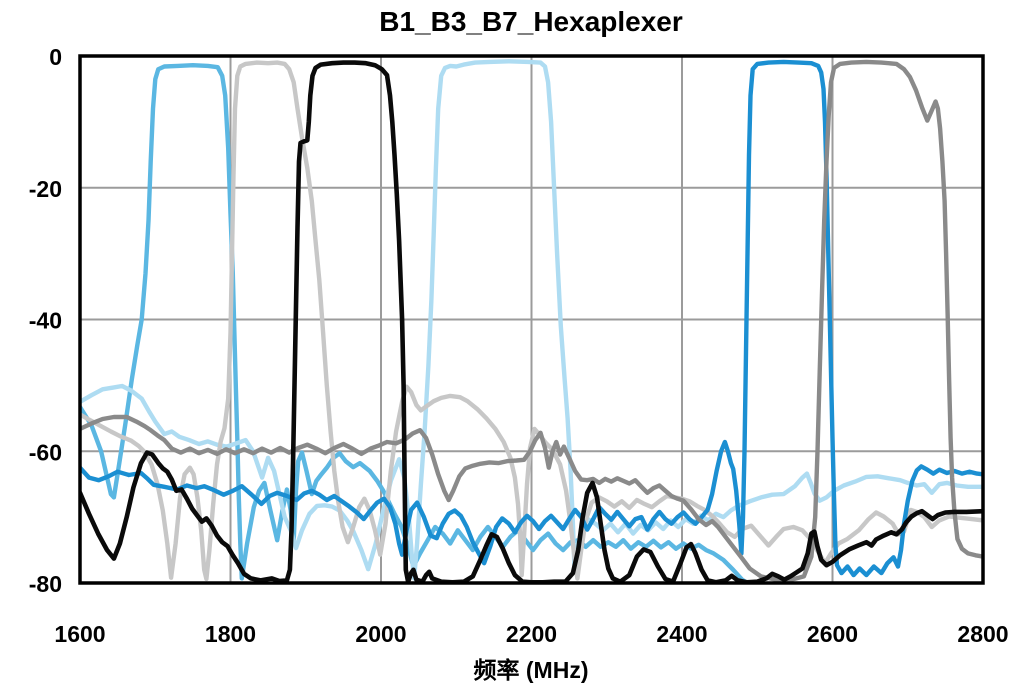 Image resolution: width=1030 pixels, height=700 pixels. What do you see at coordinates (982, 634) in the screenshot?
I see `x-tick-2800: 2800` at bounding box center [982, 634].